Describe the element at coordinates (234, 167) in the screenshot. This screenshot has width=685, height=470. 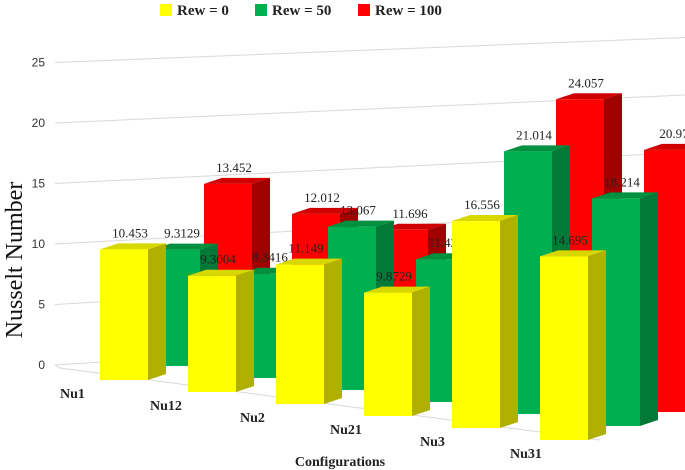
I see `data-label: 13.452` at that location.